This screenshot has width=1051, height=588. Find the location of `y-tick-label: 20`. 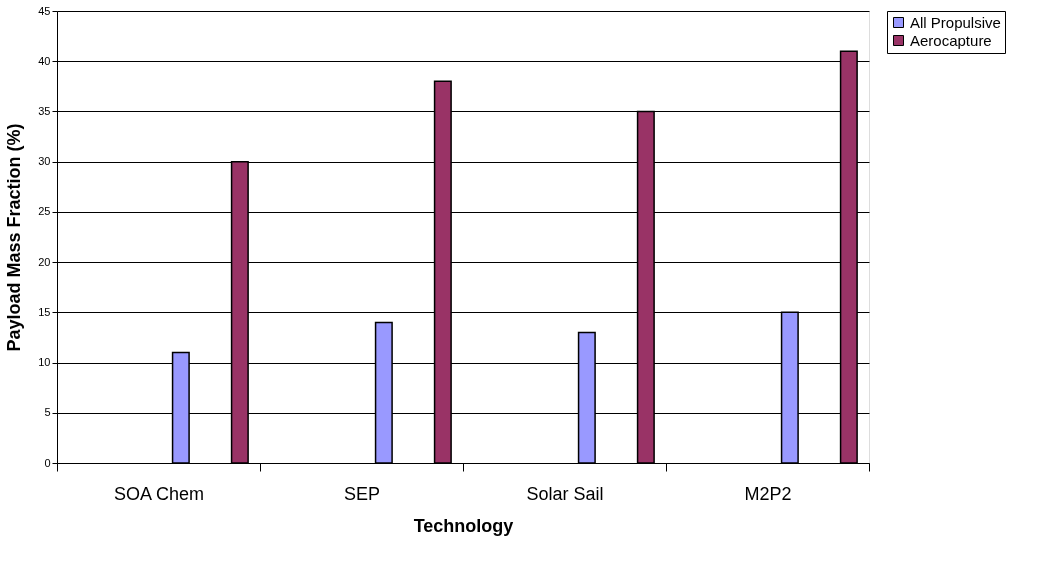

y-tick-label: 20 is located at coordinates (44, 261).